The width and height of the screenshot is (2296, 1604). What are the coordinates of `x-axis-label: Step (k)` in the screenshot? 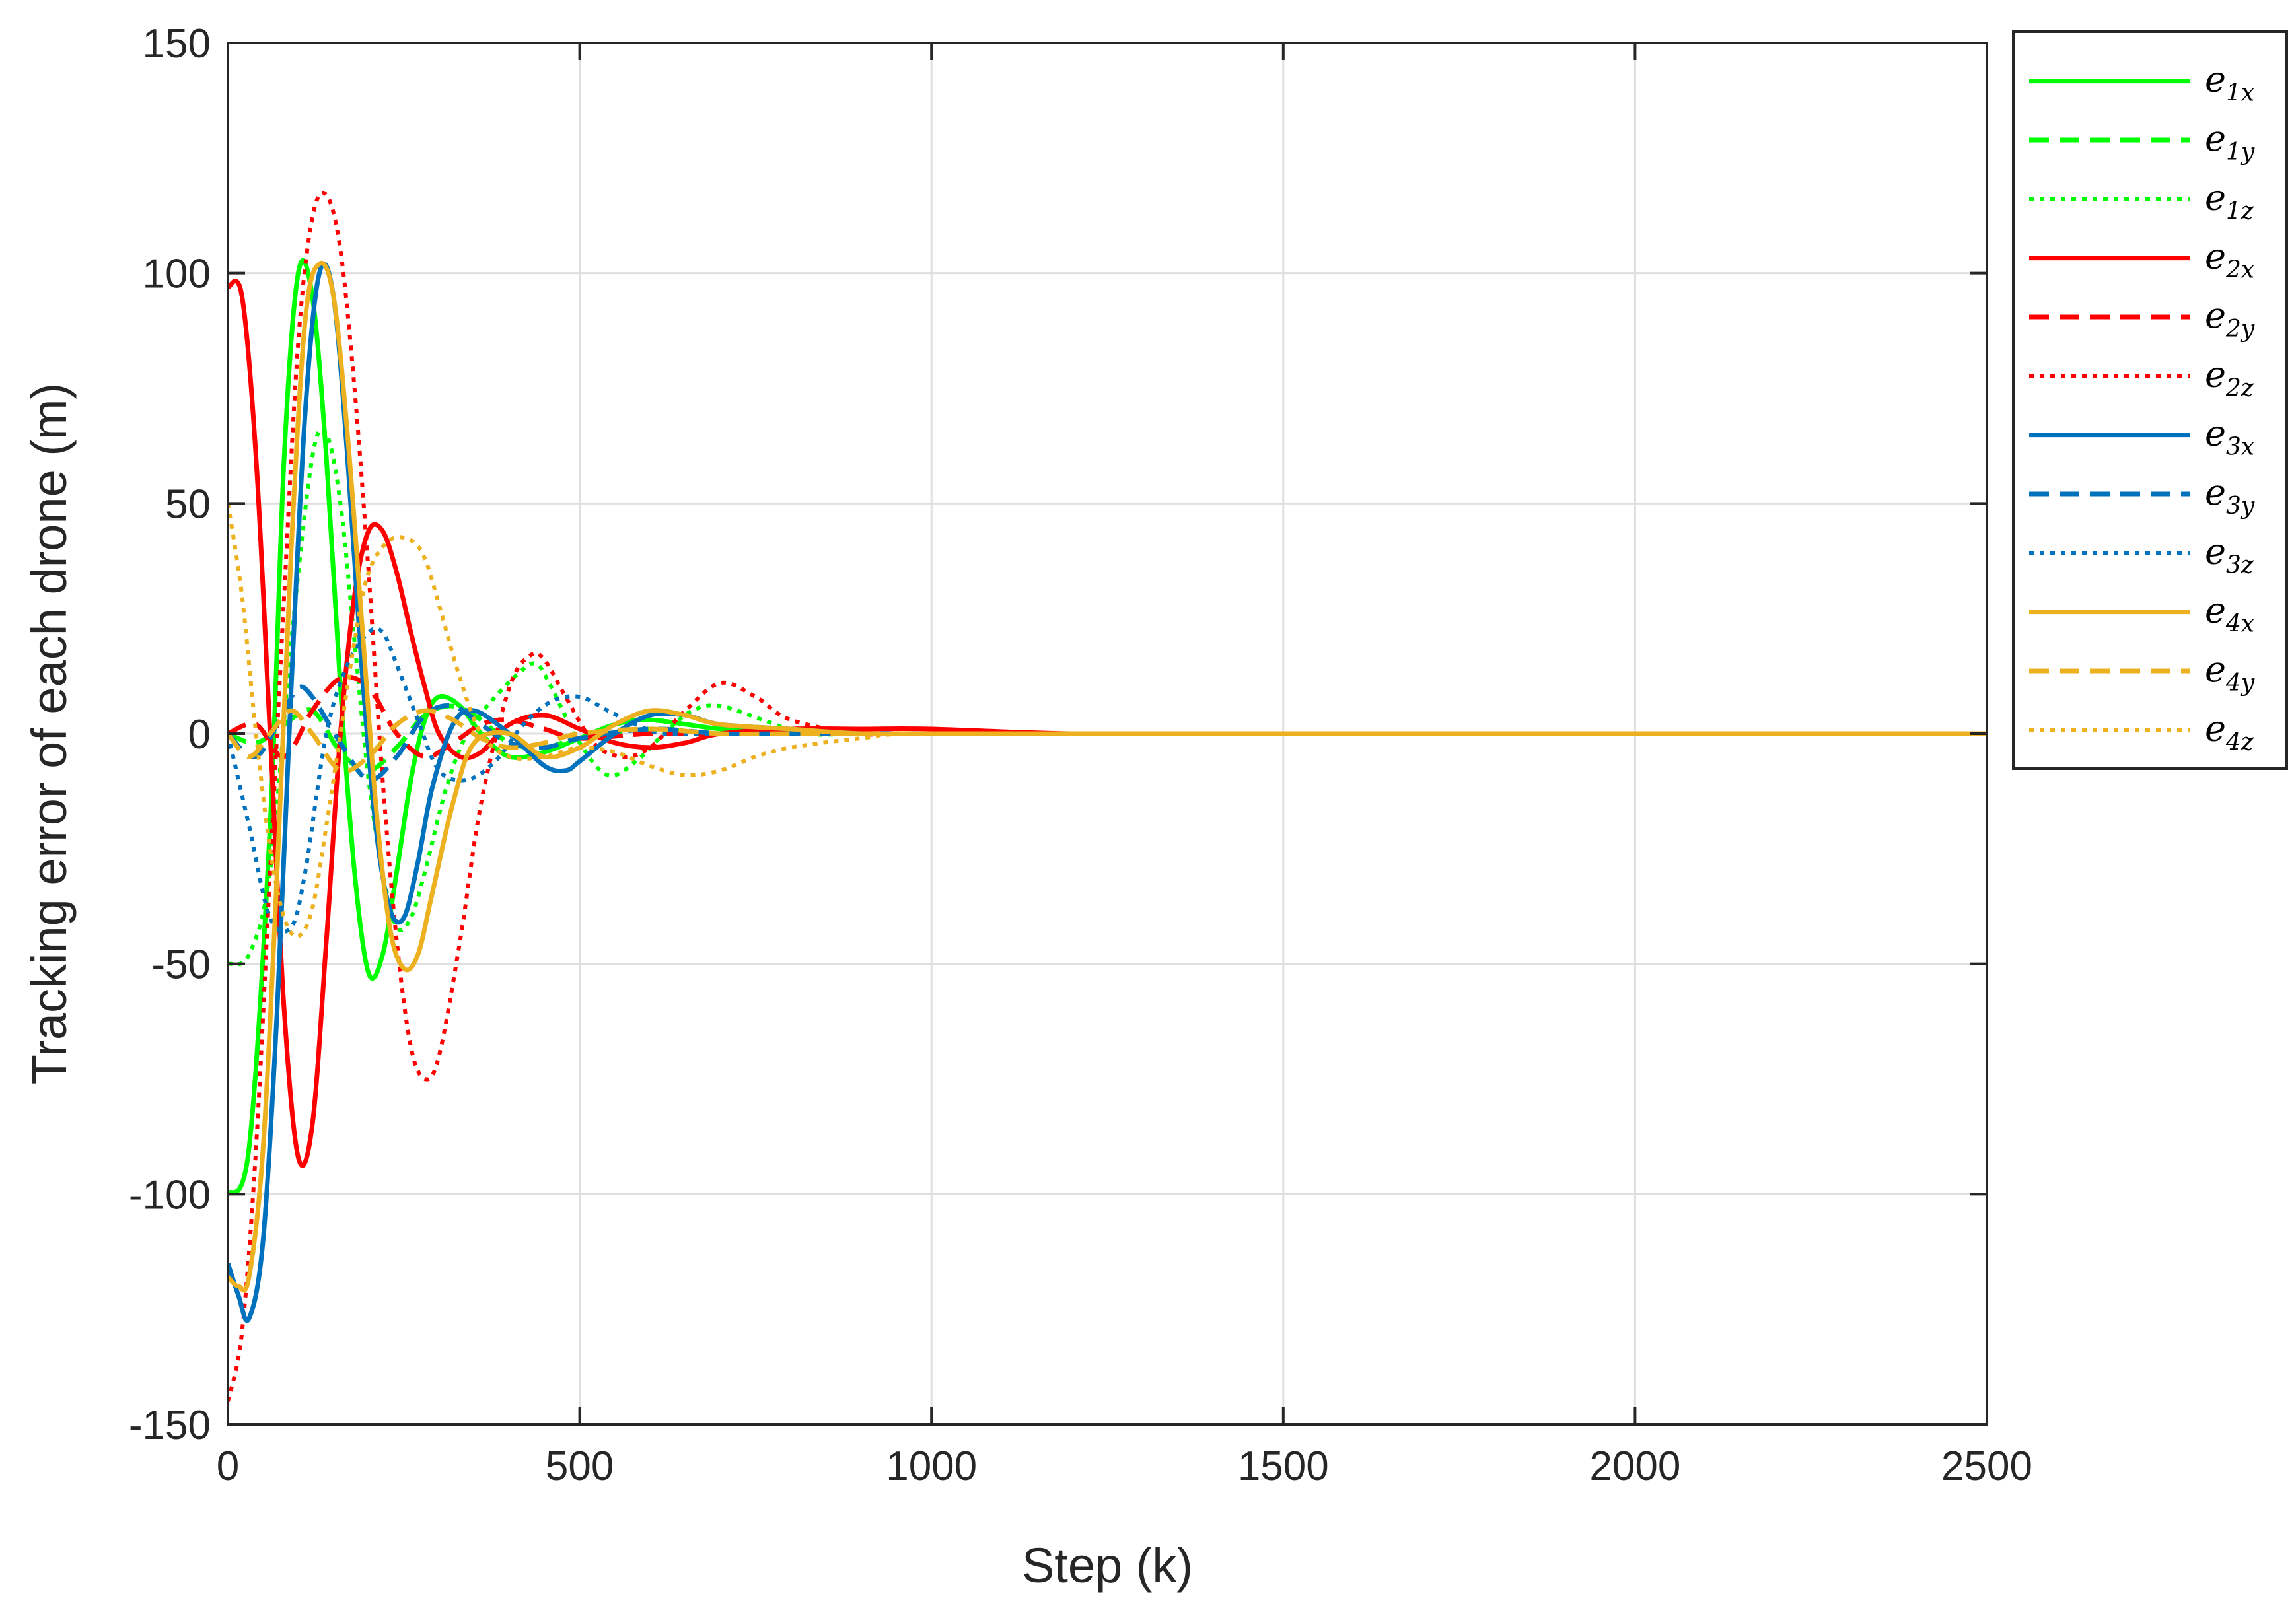 It's located at (1107, 1565).